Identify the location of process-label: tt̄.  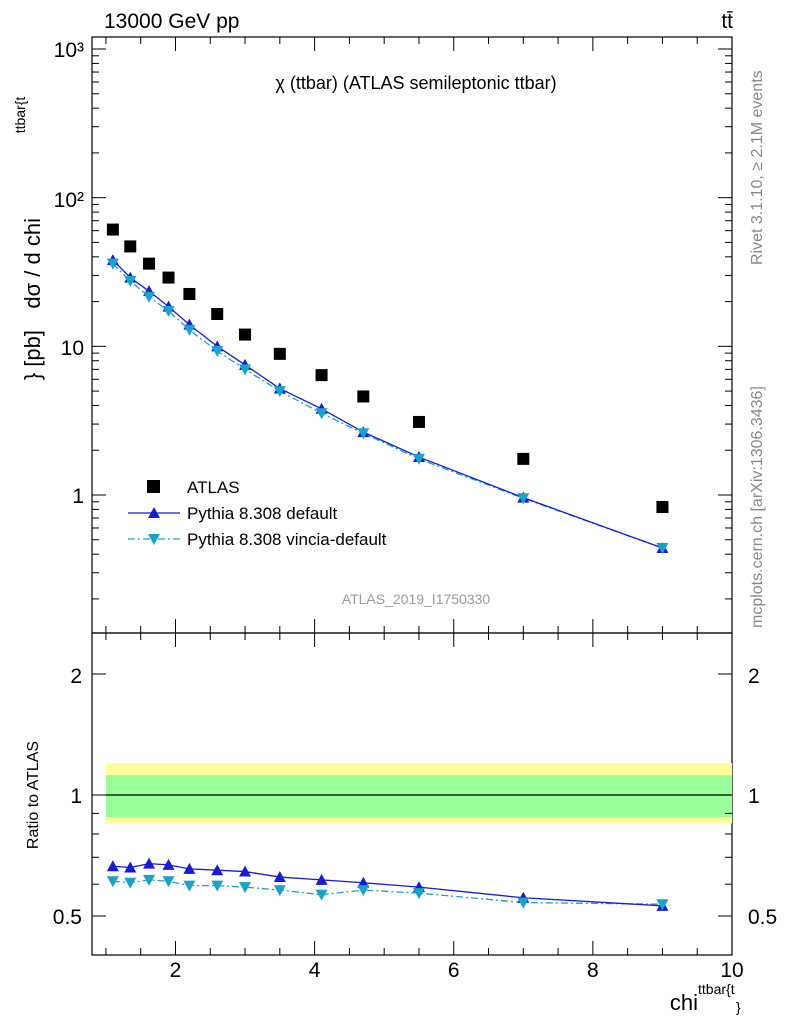
(727, 21).